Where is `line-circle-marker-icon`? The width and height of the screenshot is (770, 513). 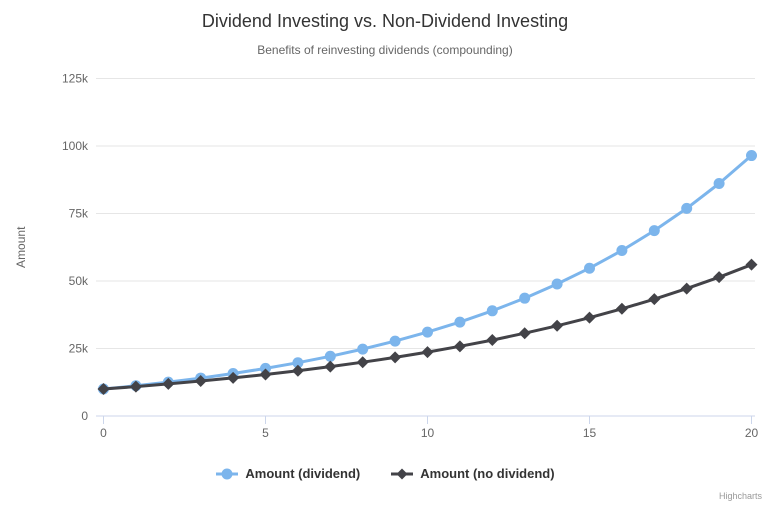 line-circle-marker-icon is located at coordinates (227, 473).